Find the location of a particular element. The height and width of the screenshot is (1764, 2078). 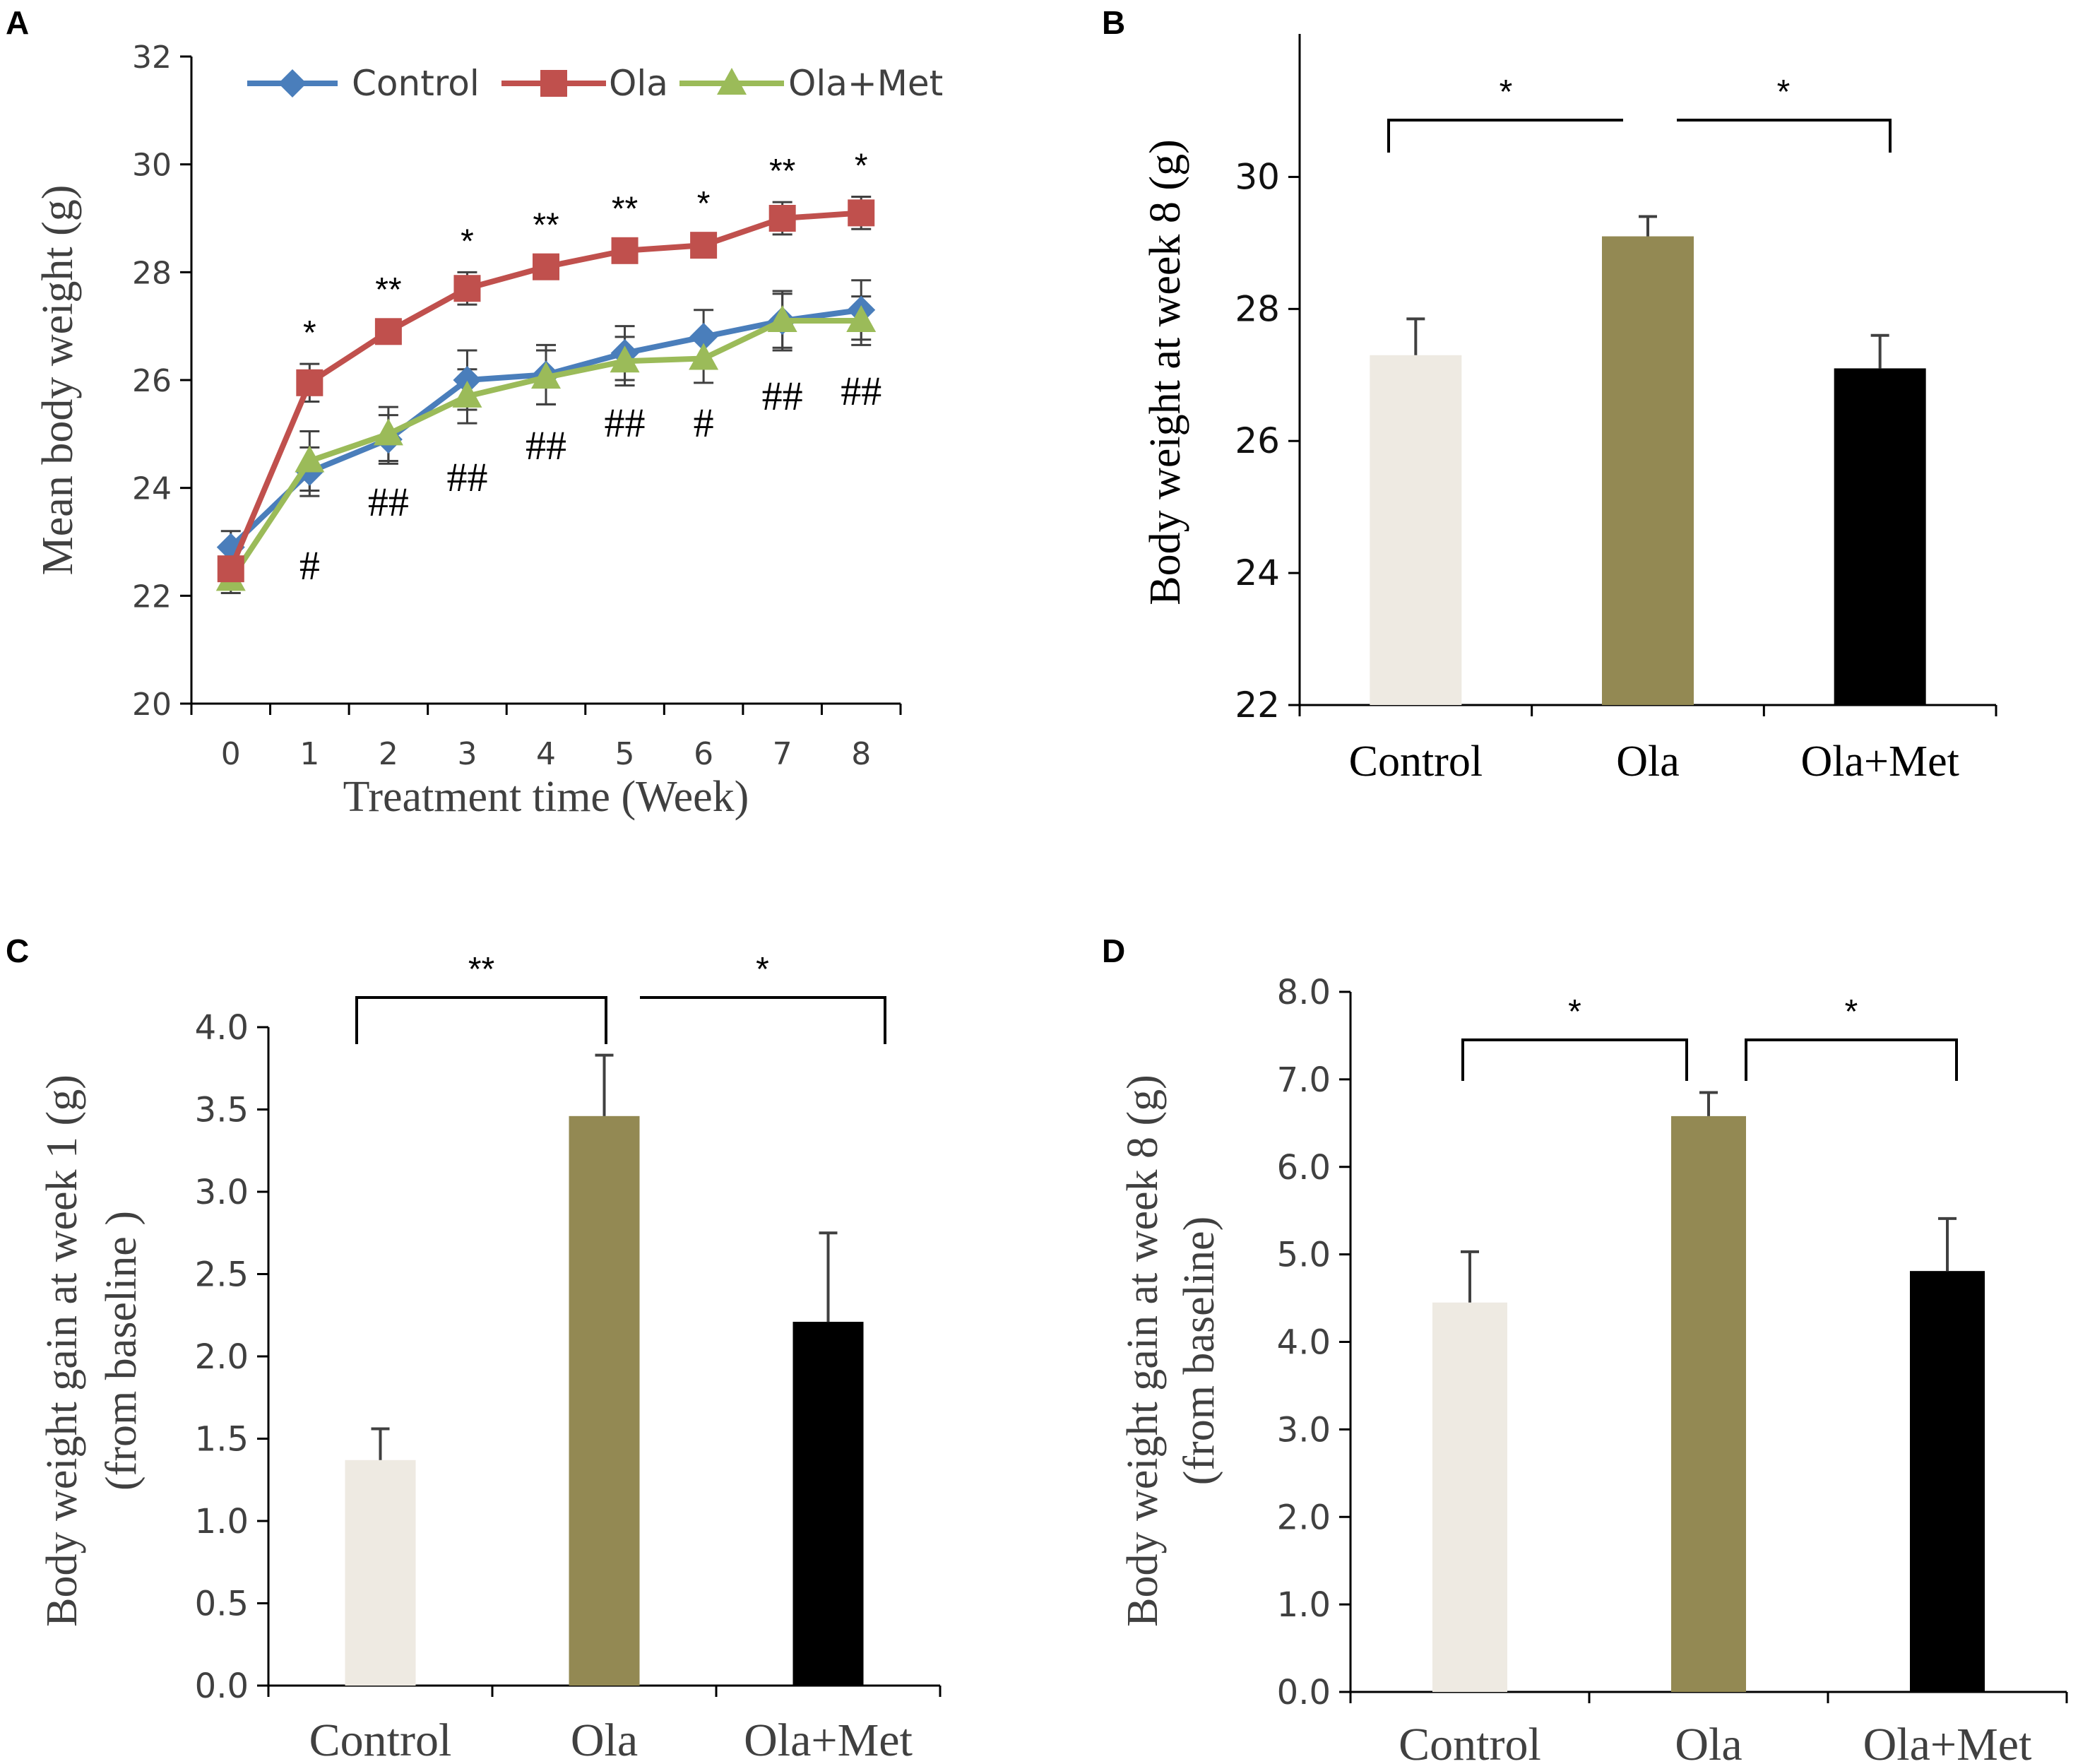

y-tick-label: 5.0 is located at coordinates (1304, 1255).